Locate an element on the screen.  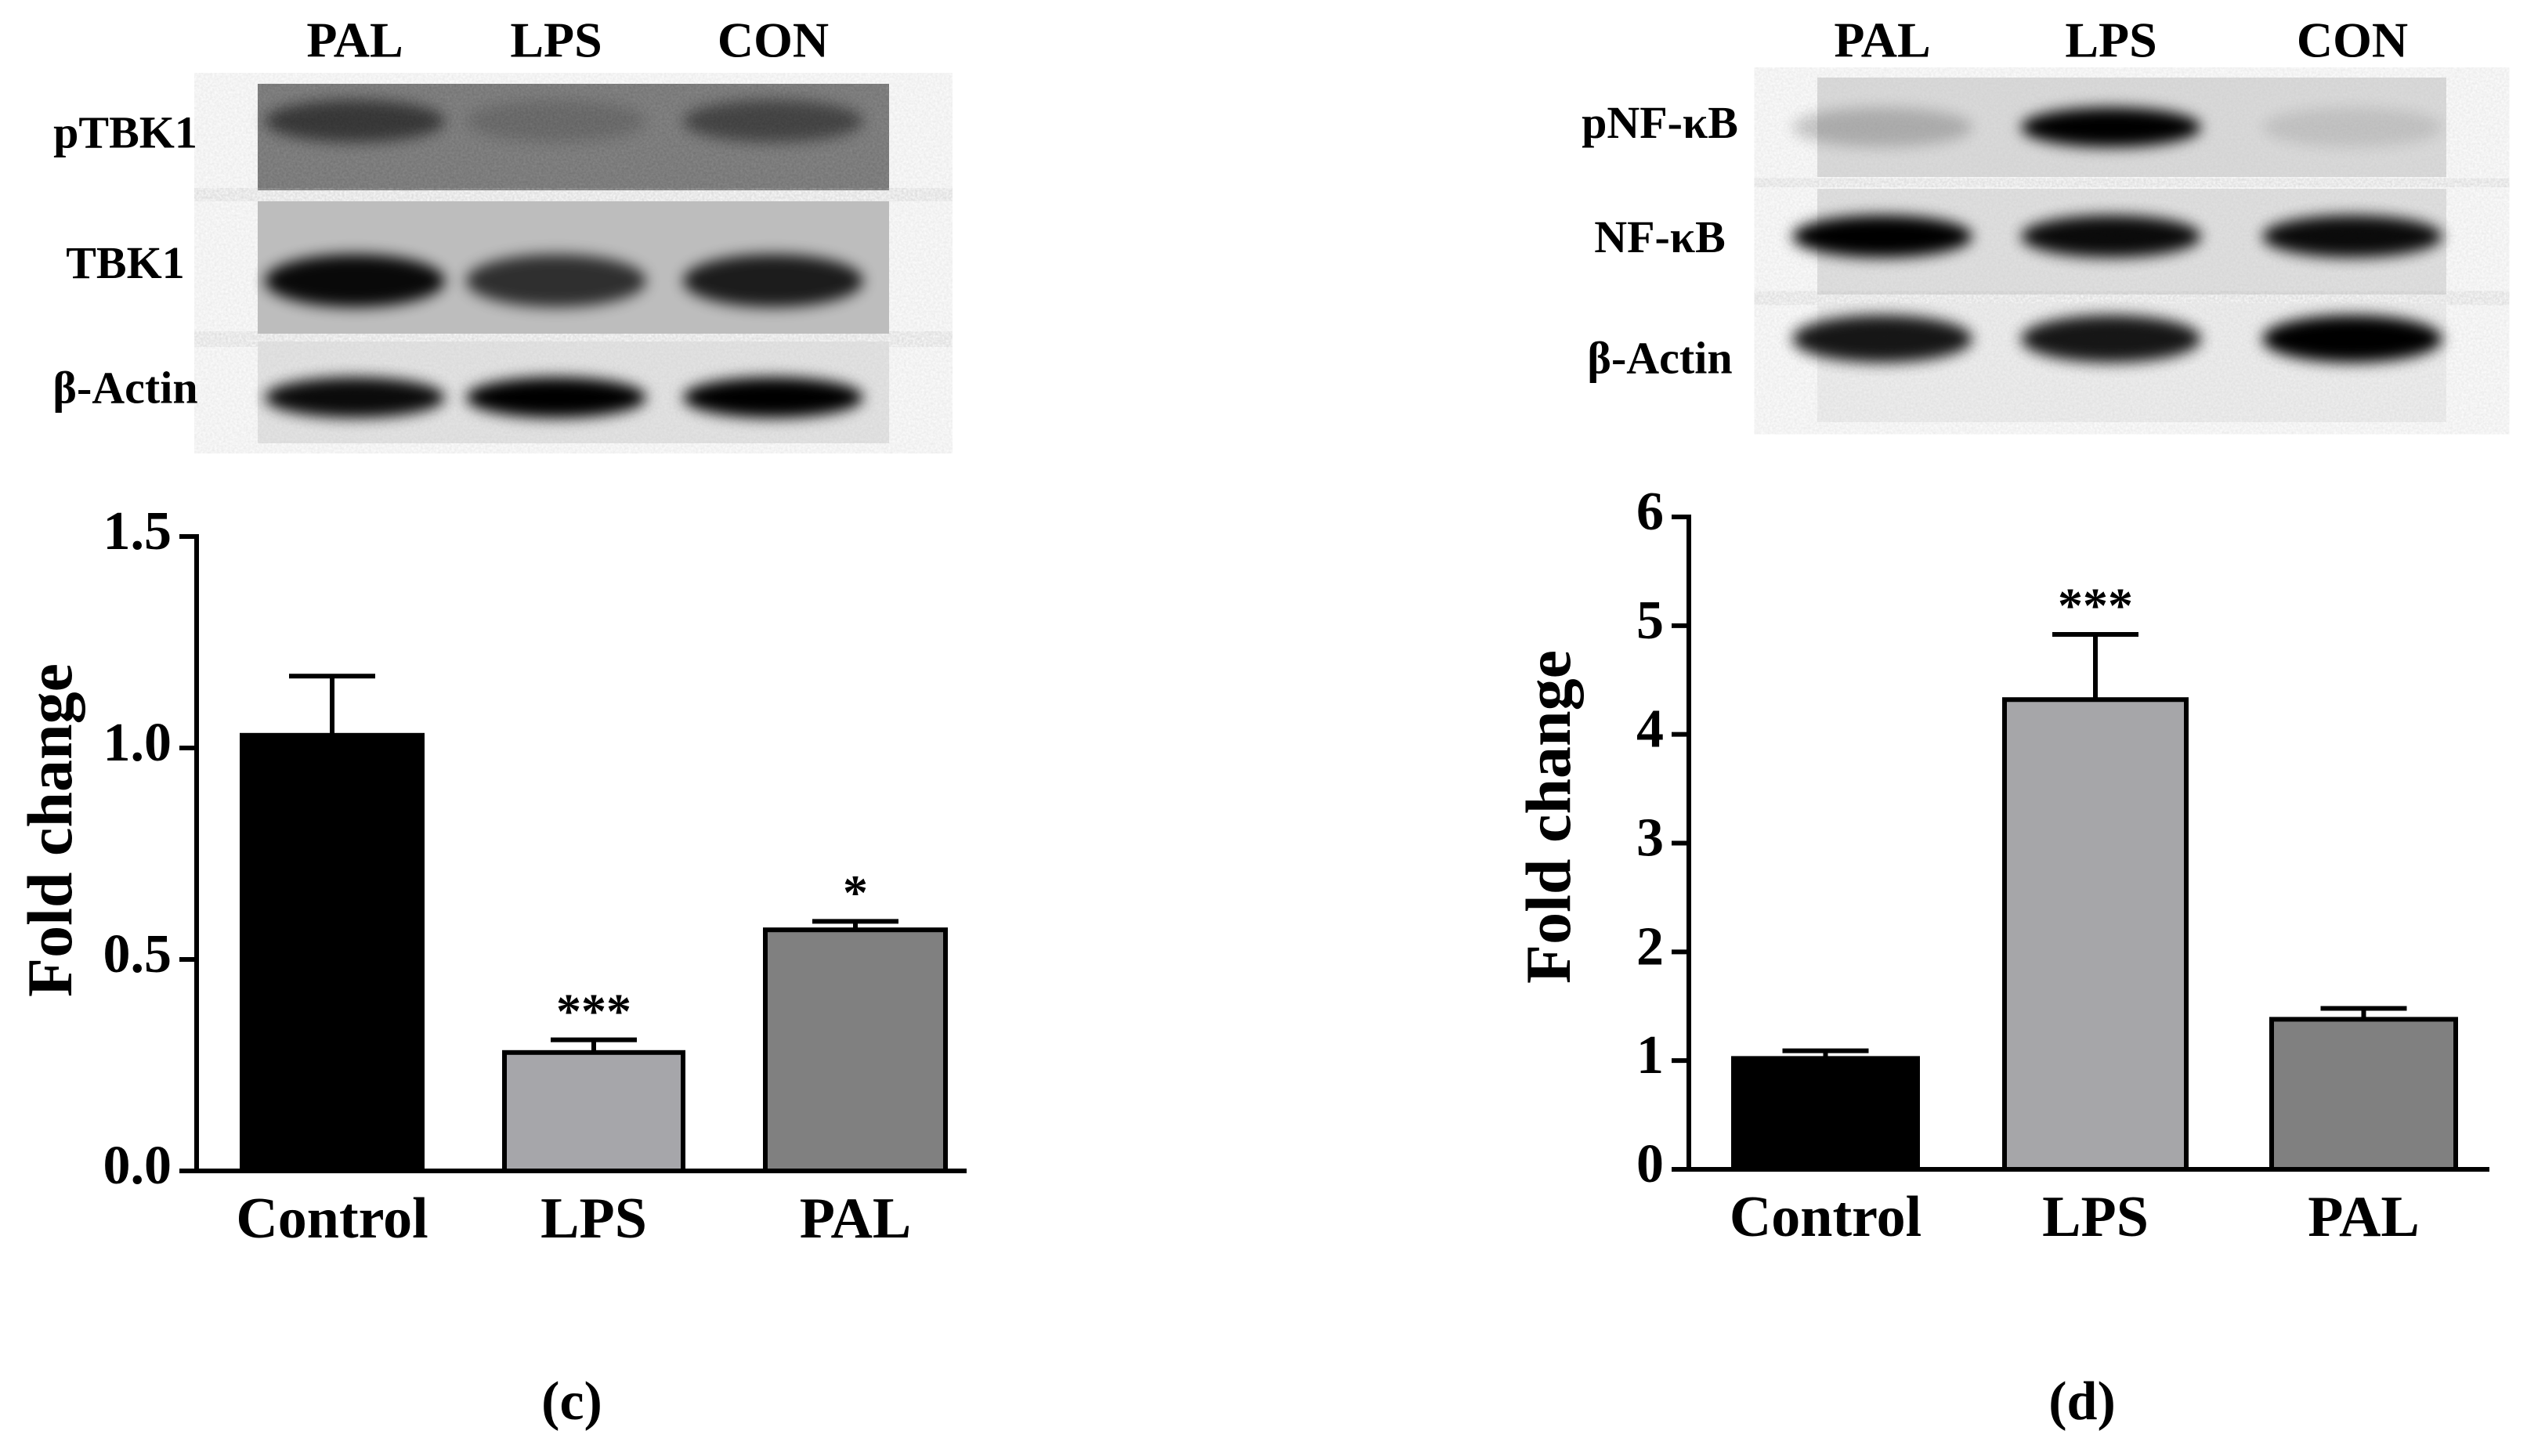
blot-row-label: TBK1 is located at coordinates (126, 262).